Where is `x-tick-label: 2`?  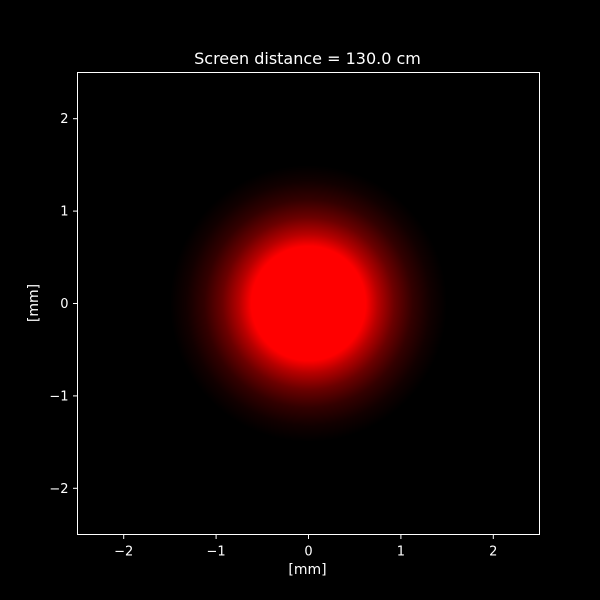 x-tick-label: 2 is located at coordinates (493, 552).